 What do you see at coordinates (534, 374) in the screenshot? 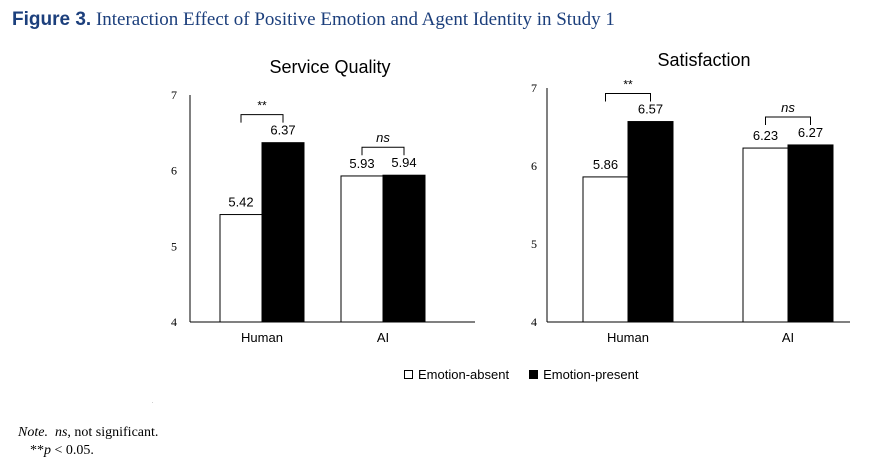
I see `legend-swatch-present` at bounding box center [534, 374].